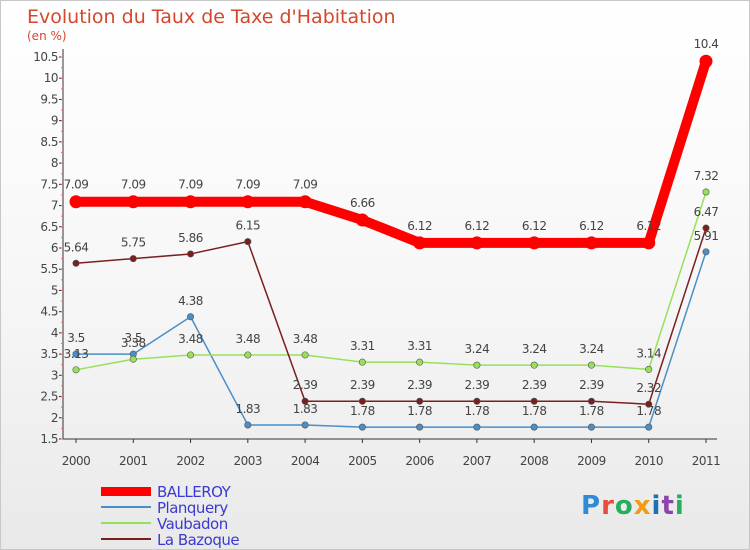  I want to click on y-tick-label: 1.5, so click(49, 439).